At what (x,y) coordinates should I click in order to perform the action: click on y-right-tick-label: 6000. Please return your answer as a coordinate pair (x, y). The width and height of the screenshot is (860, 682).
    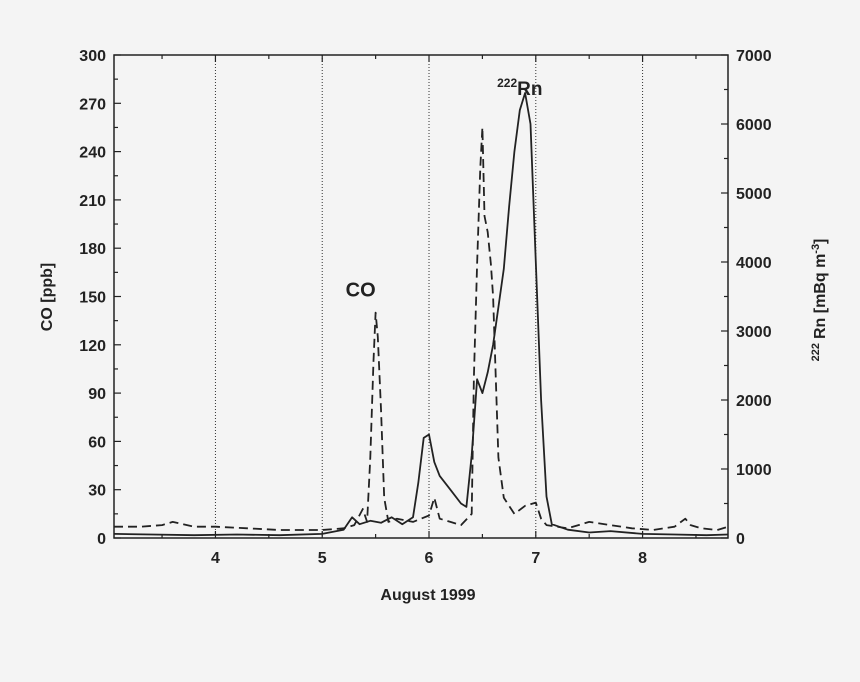
    Looking at the image, I should click on (754, 125).